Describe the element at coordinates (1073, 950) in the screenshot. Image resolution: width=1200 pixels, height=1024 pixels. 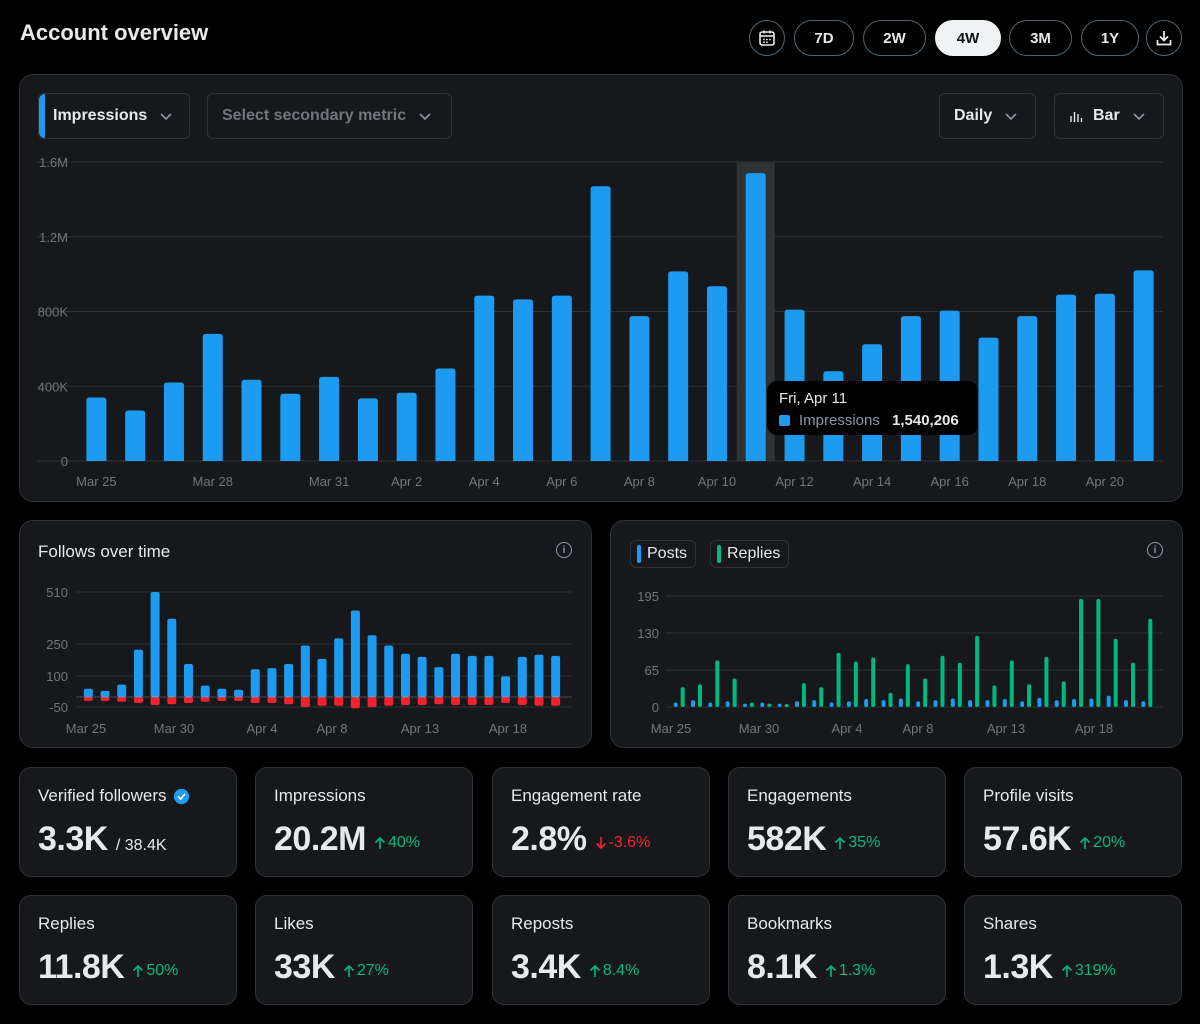
I see `stat-card-shares: Shares 1.3K 319%` at that location.